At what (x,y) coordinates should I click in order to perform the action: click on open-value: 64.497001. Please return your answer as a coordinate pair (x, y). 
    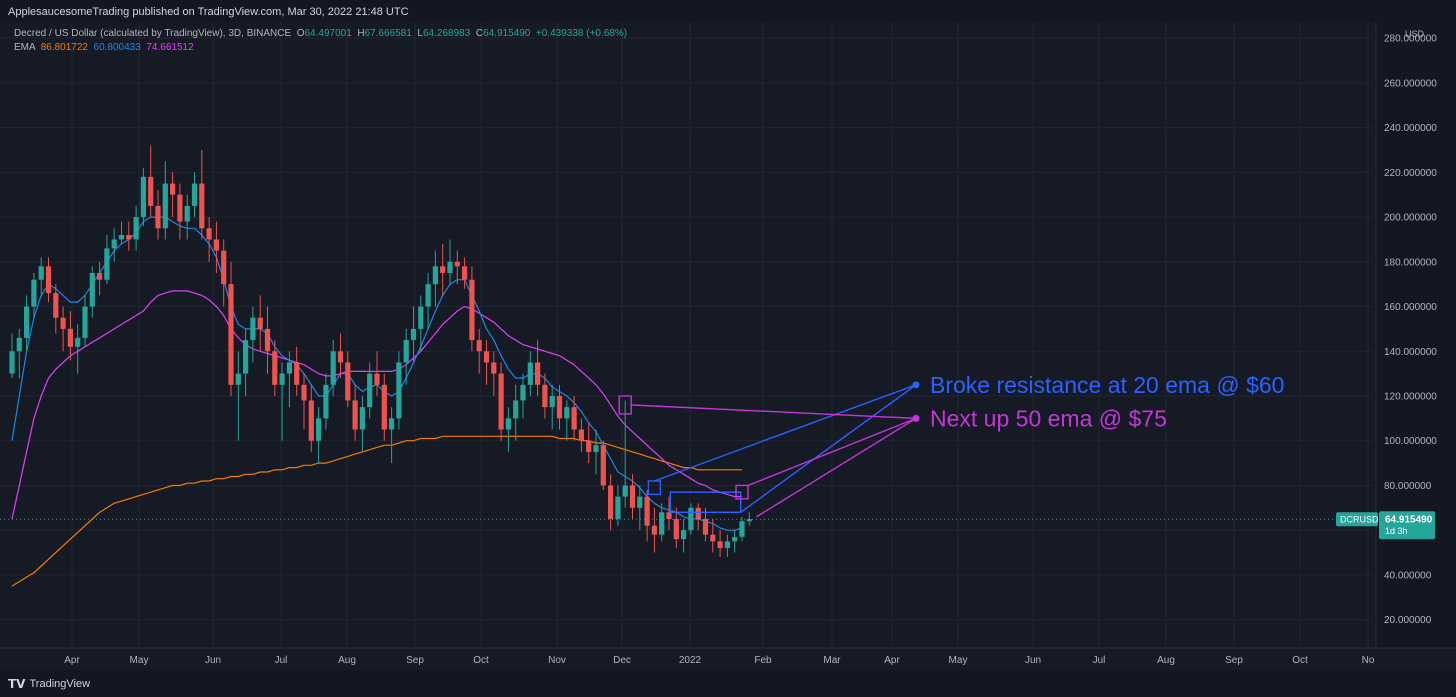
    Looking at the image, I should click on (328, 33).